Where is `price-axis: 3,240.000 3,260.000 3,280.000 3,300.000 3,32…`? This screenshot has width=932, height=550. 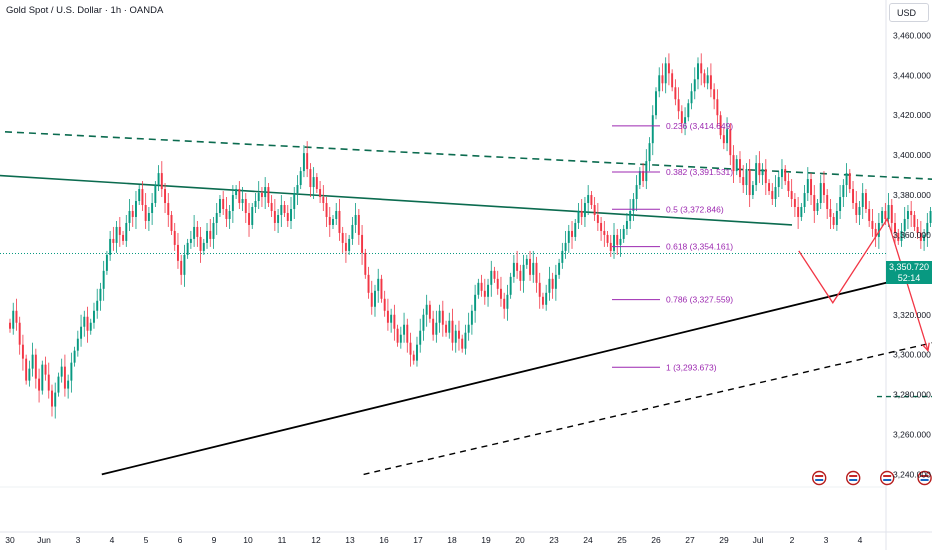 price-axis: 3,240.000 3,260.000 3,280.000 3,300.000 3,32… is located at coordinates (912, 254).